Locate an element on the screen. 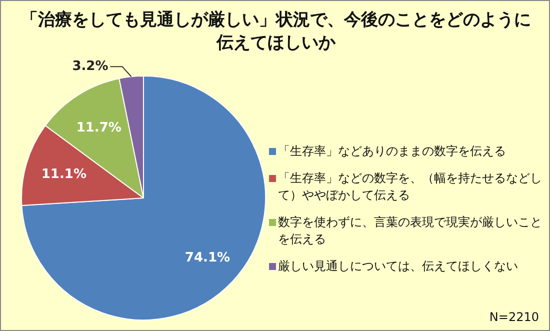 The width and height of the screenshot is (550, 331). legend-label: 厳しい見通しについては、伝えてほしくない is located at coordinates (398, 266).